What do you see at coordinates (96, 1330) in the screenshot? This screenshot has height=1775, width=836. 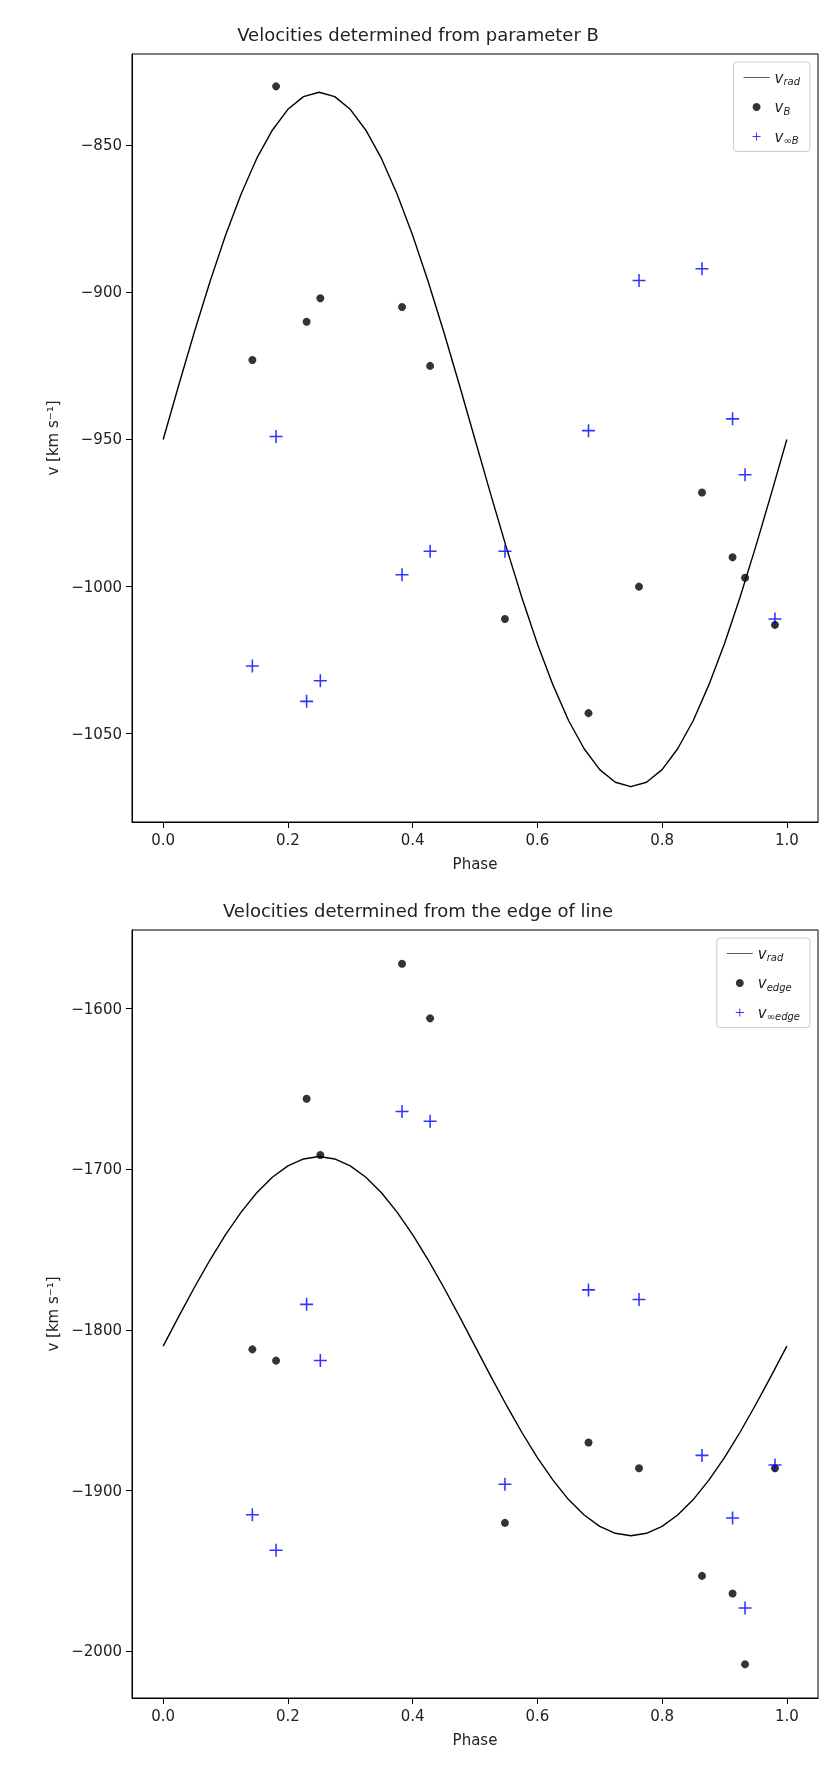 I see `y-tick-label: −1800` at bounding box center [96, 1330].